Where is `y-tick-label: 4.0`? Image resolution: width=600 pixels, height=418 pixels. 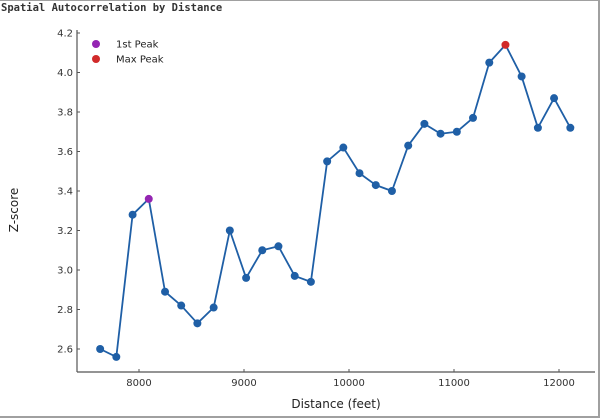 y-tick-label: 4.0 is located at coordinates (65, 73).